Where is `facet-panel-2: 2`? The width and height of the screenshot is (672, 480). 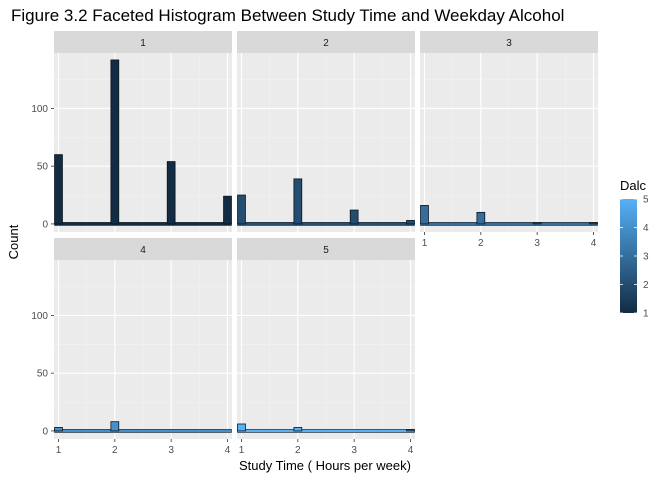
facet-panel-2: 2 is located at coordinates (326, 131).